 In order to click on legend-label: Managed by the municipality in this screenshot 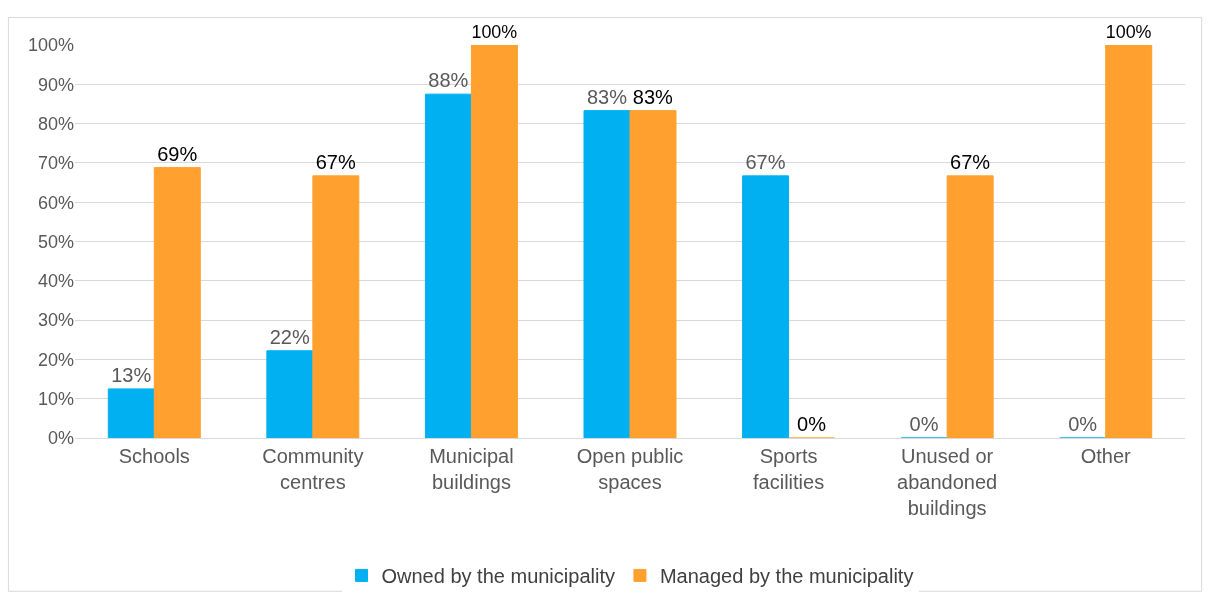, I will do `click(786, 576)`.